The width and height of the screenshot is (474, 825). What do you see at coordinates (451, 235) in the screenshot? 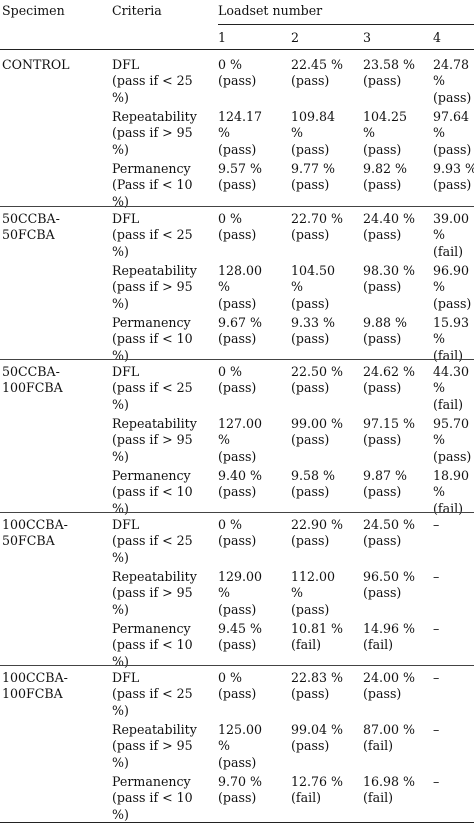
I see `loadset-4-value: 39.00 % (fail)` at bounding box center [451, 235].